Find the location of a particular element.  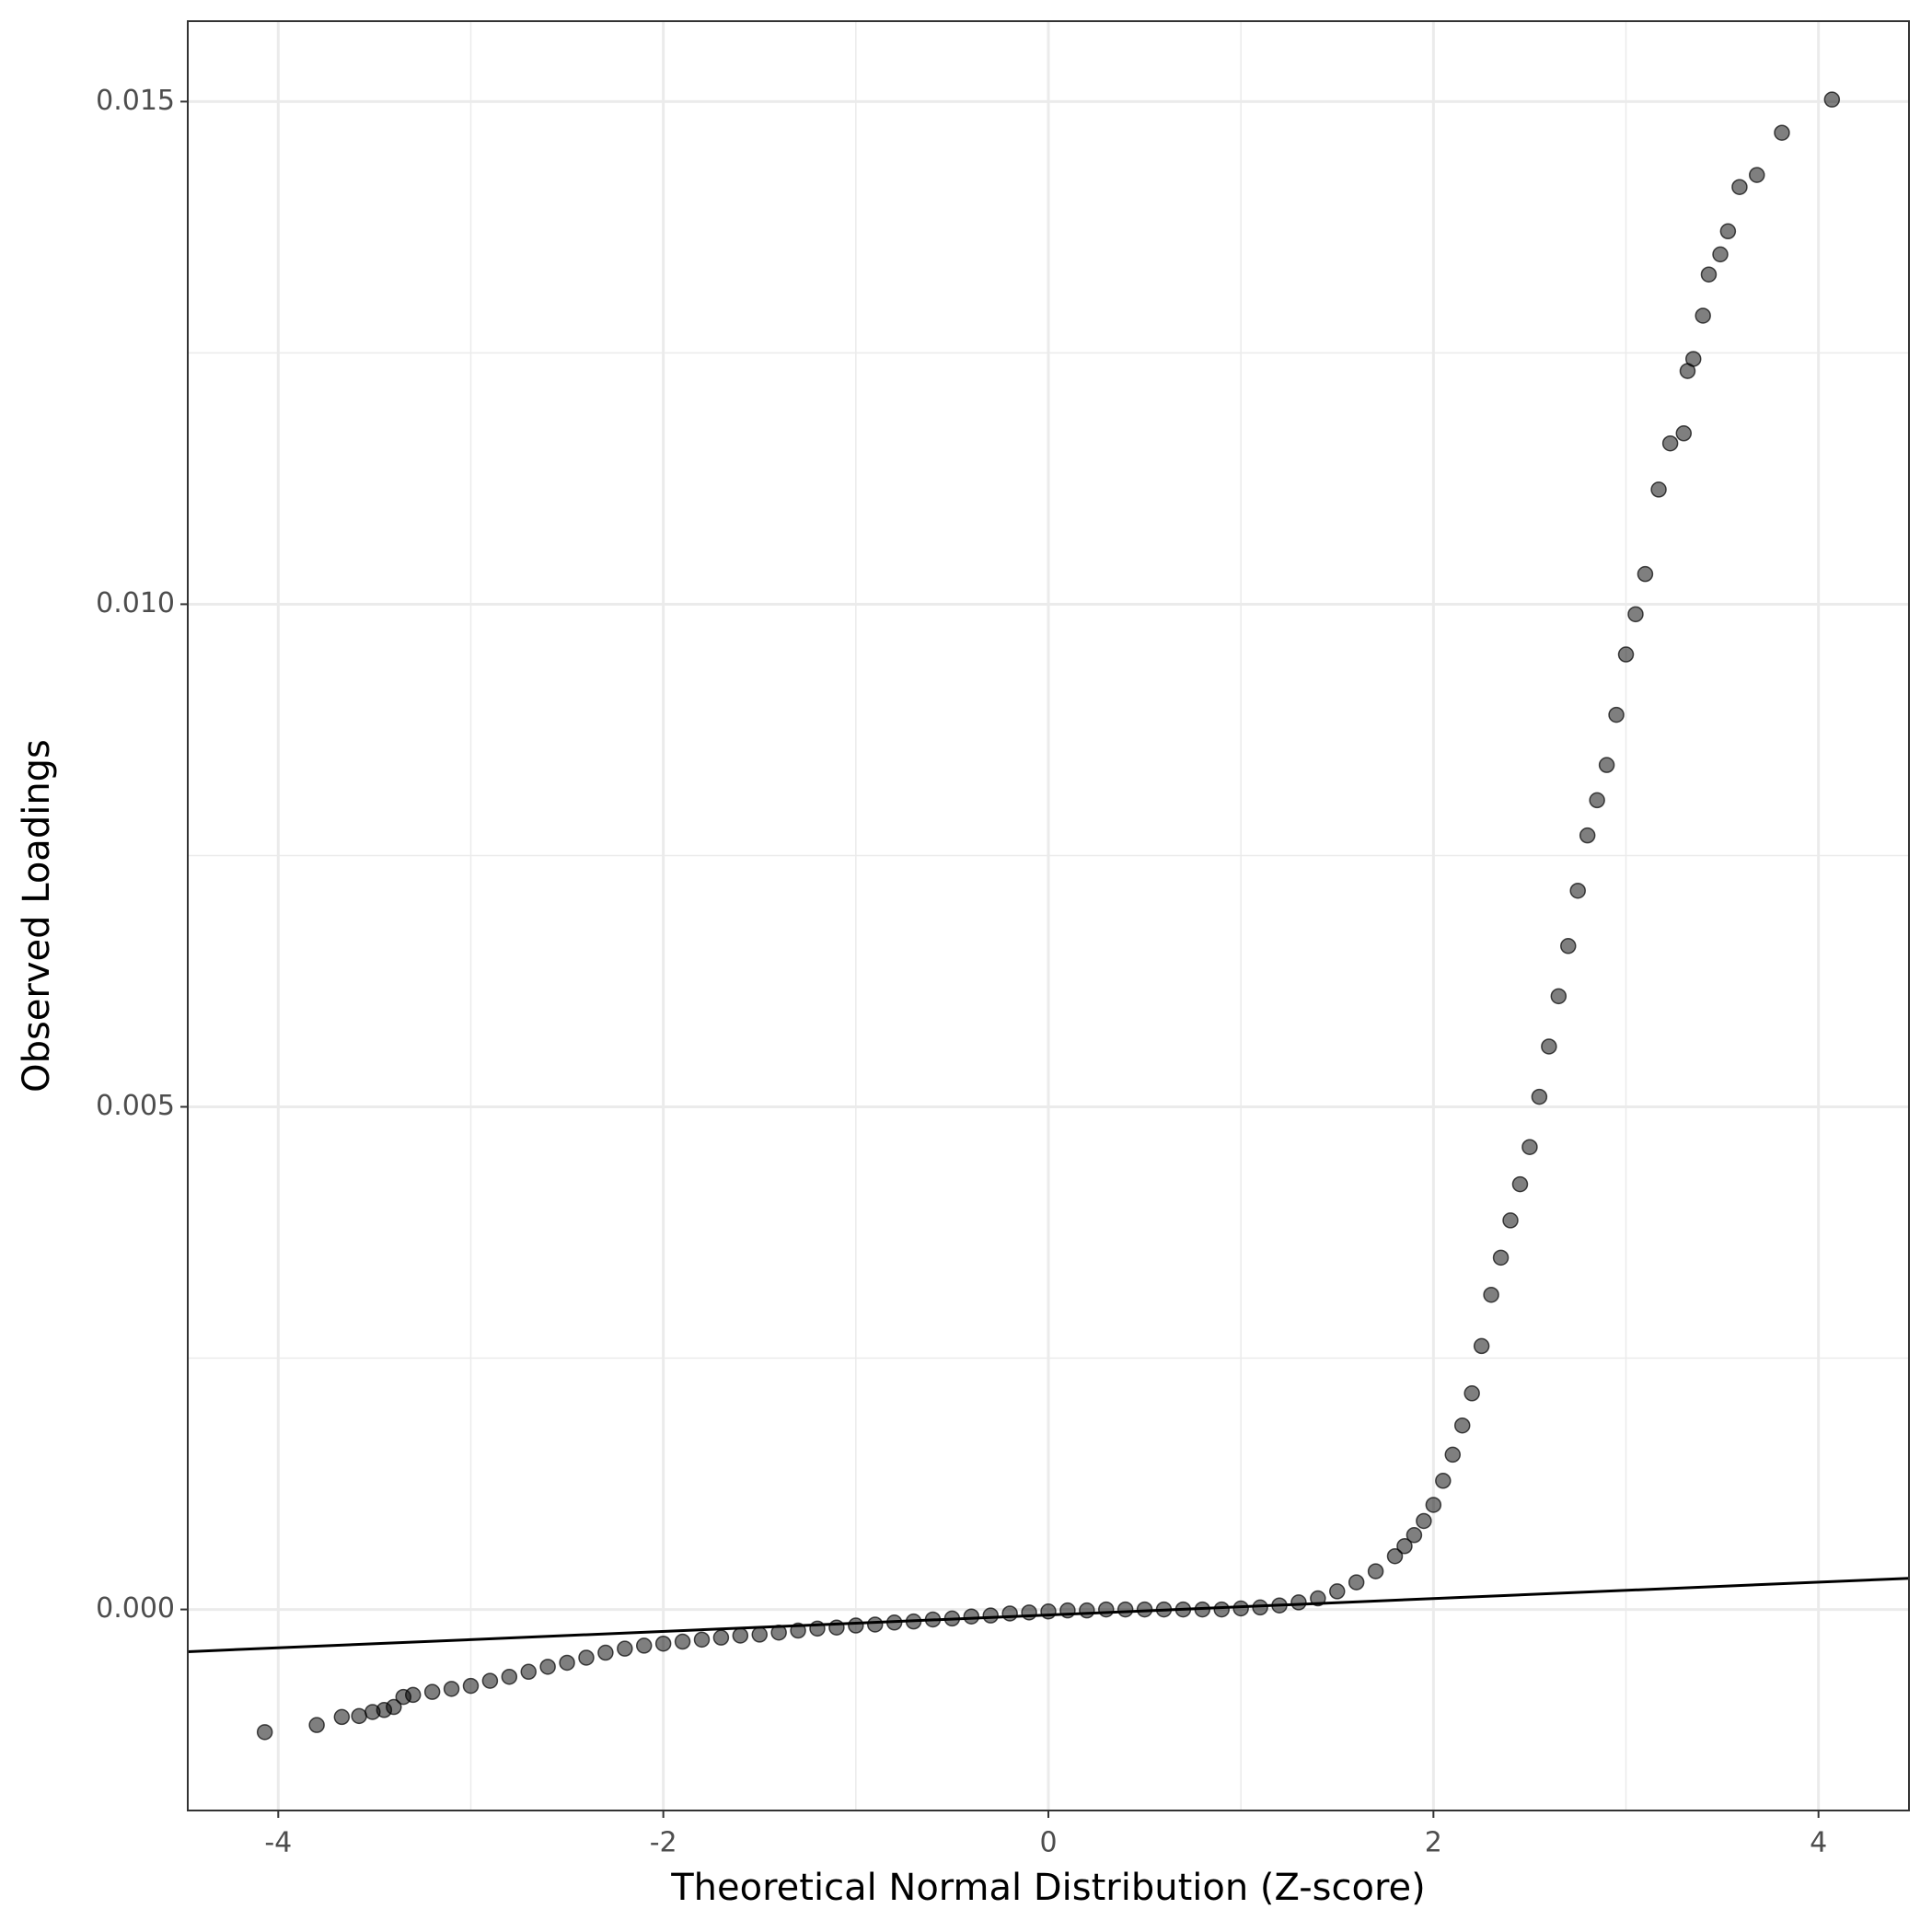

x-tick-label: 0 is located at coordinates (1048, 1843).